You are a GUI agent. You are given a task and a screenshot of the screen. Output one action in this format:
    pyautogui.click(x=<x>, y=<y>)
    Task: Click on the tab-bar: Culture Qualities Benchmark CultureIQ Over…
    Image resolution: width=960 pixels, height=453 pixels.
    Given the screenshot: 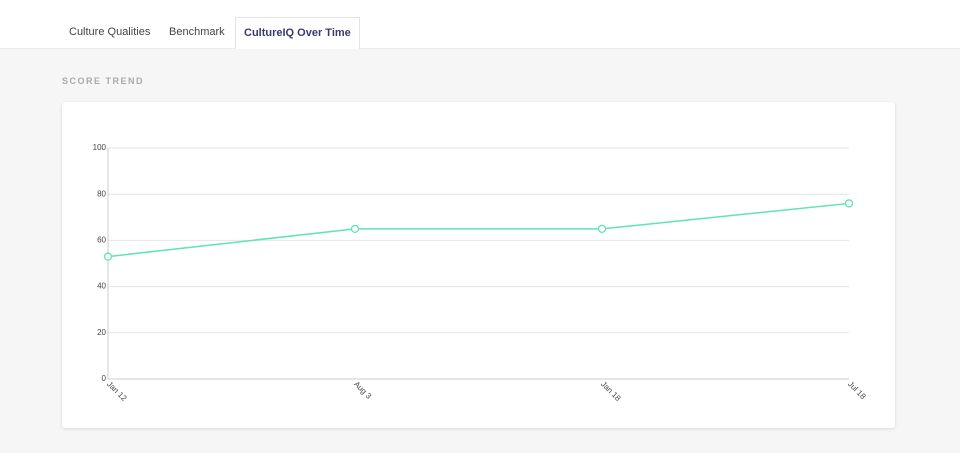 What is the action you would take?
    pyautogui.click(x=480, y=24)
    